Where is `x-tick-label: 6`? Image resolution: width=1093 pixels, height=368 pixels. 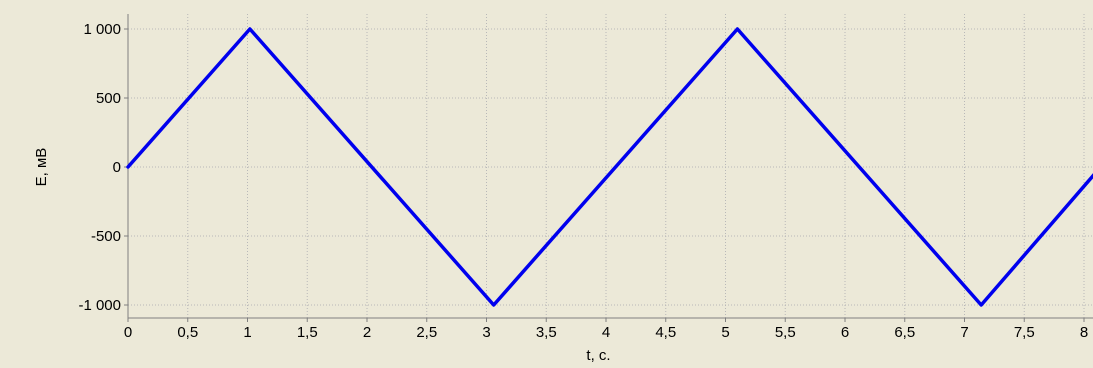 x-tick-label: 6 is located at coordinates (845, 332).